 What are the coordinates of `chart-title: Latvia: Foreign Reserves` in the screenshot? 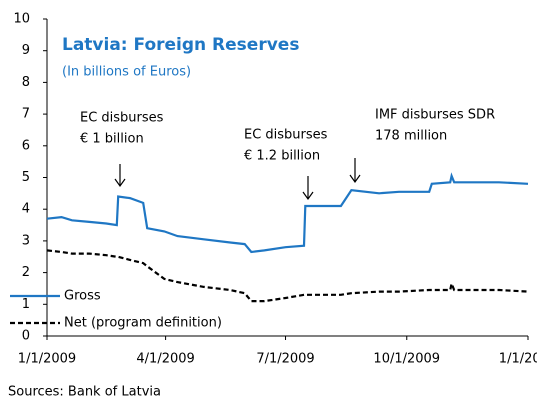 It's located at (180, 45).